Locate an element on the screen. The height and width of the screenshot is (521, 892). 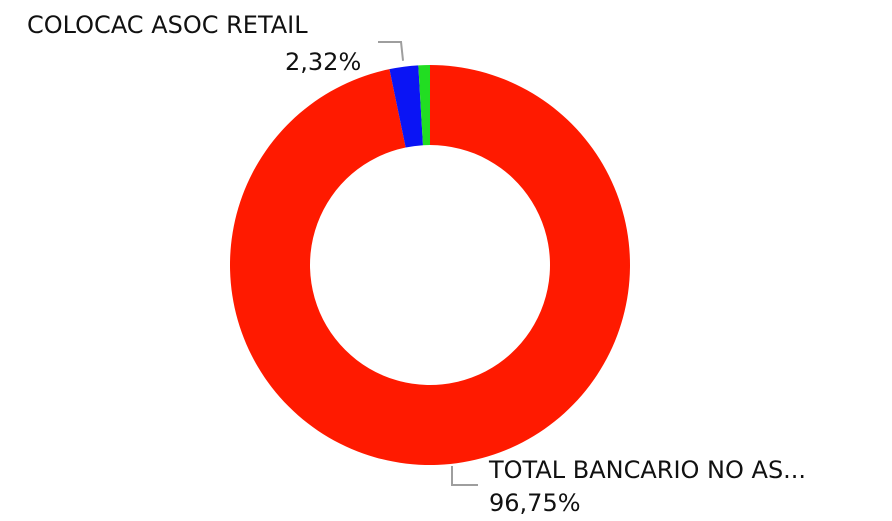
leader-line-total-bancario is located at coordinates (464, 476).